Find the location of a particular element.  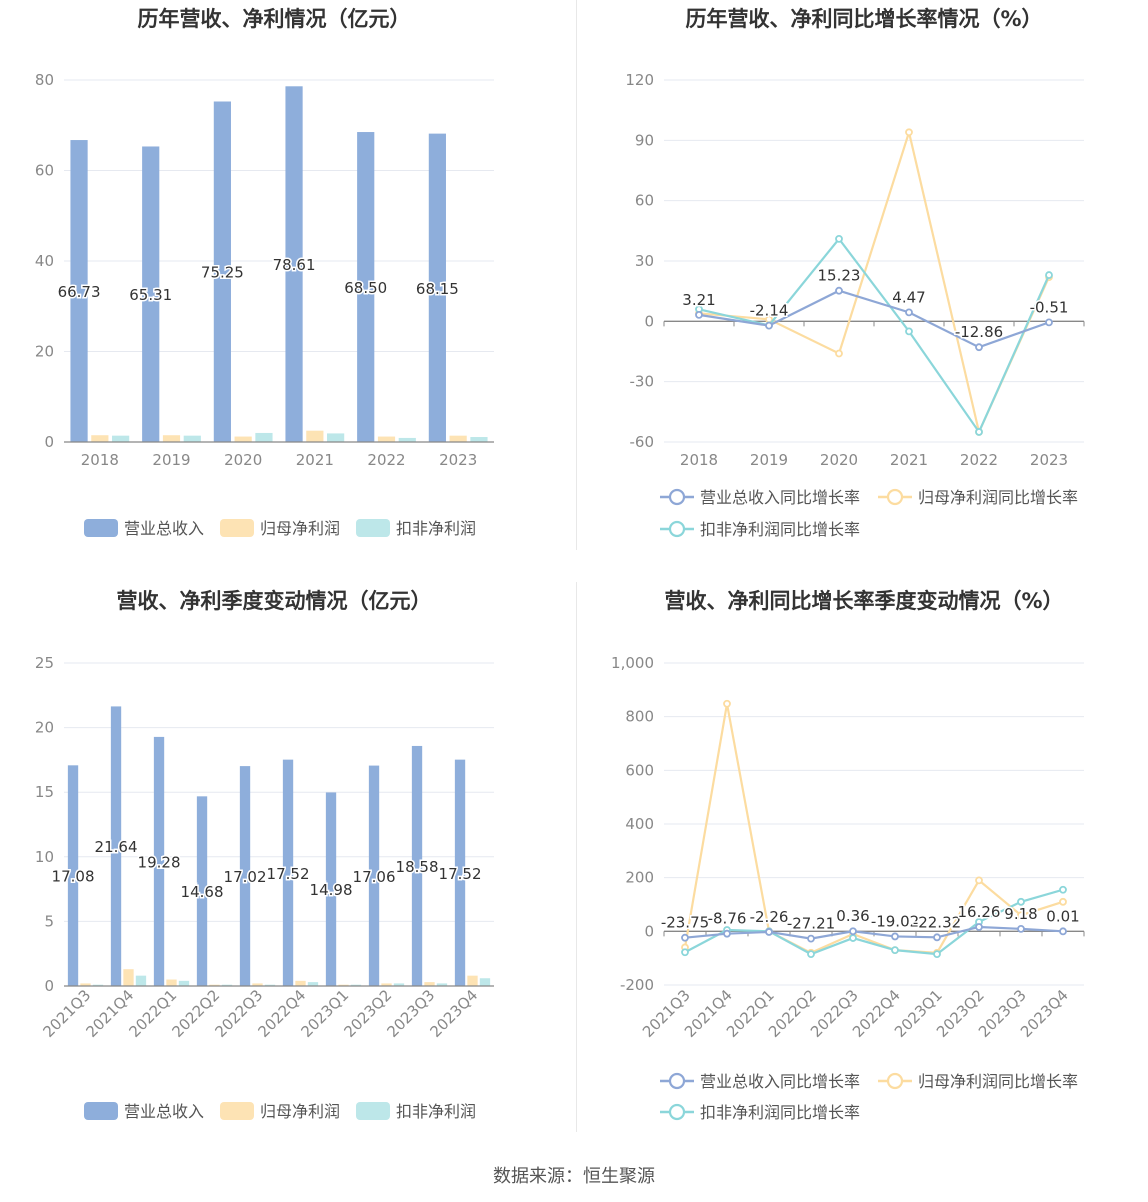

chart2-bar-扣非净利润-2022Q1 is located at coordinates (184, 983).